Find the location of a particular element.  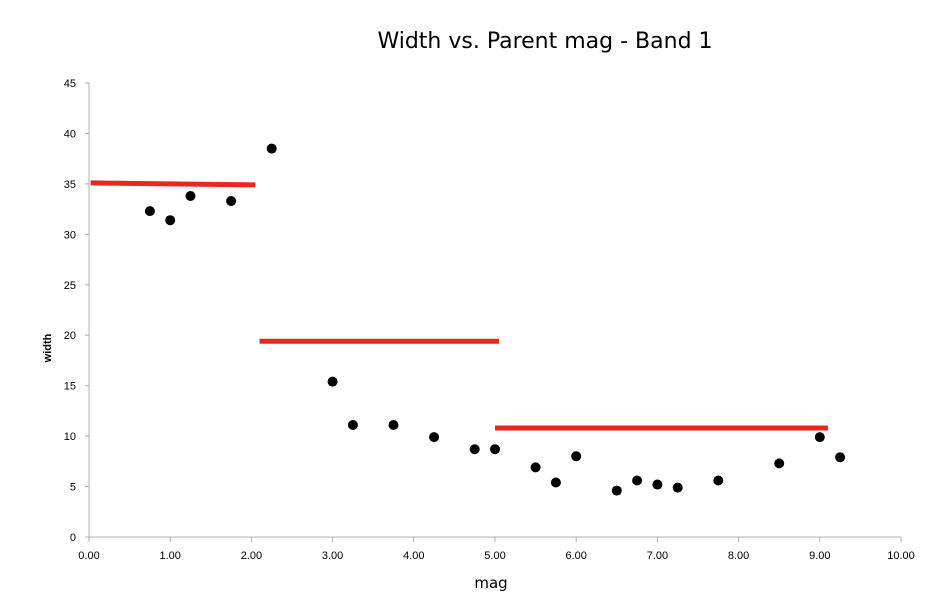

y-tick-label: 25 is located at coordinates (70, 286).